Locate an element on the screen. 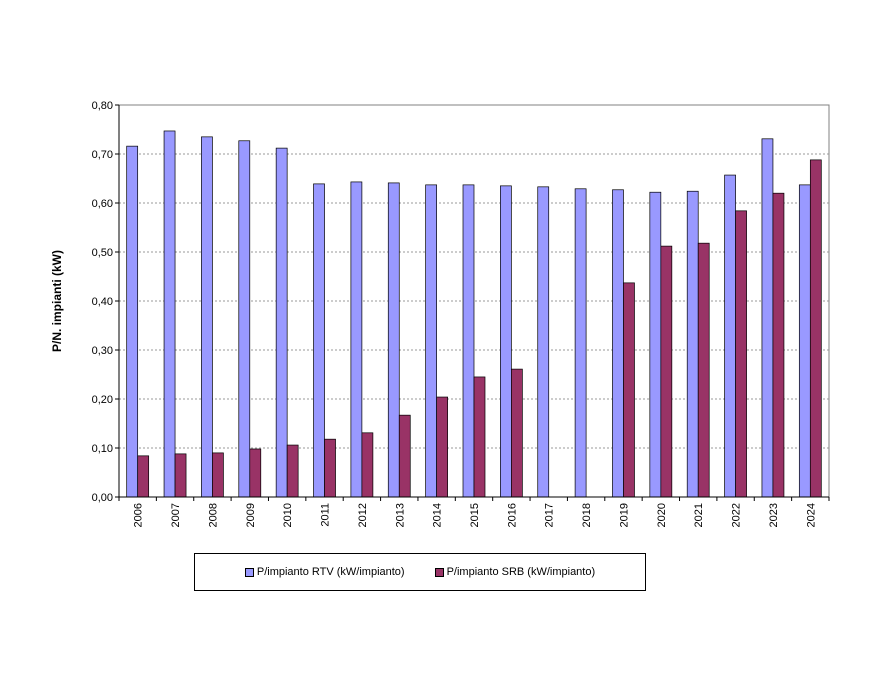 The width and height of the screenshot is (882, 687). x-tick-label: 2018 is located at coordinates (587, 515).